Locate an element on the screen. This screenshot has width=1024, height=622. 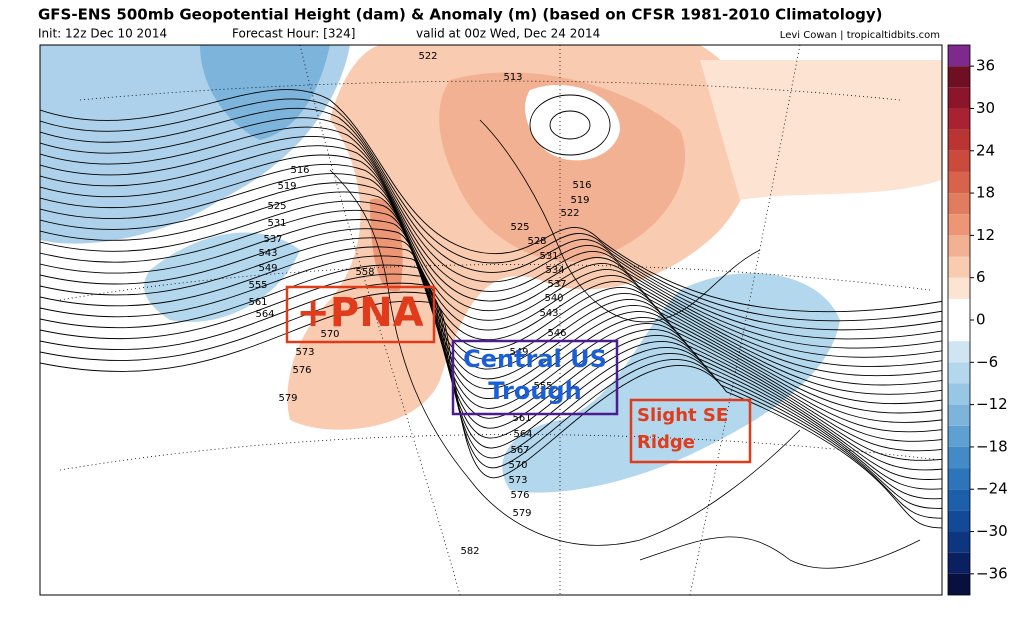
contour-line is located at coordinates (570, 125).